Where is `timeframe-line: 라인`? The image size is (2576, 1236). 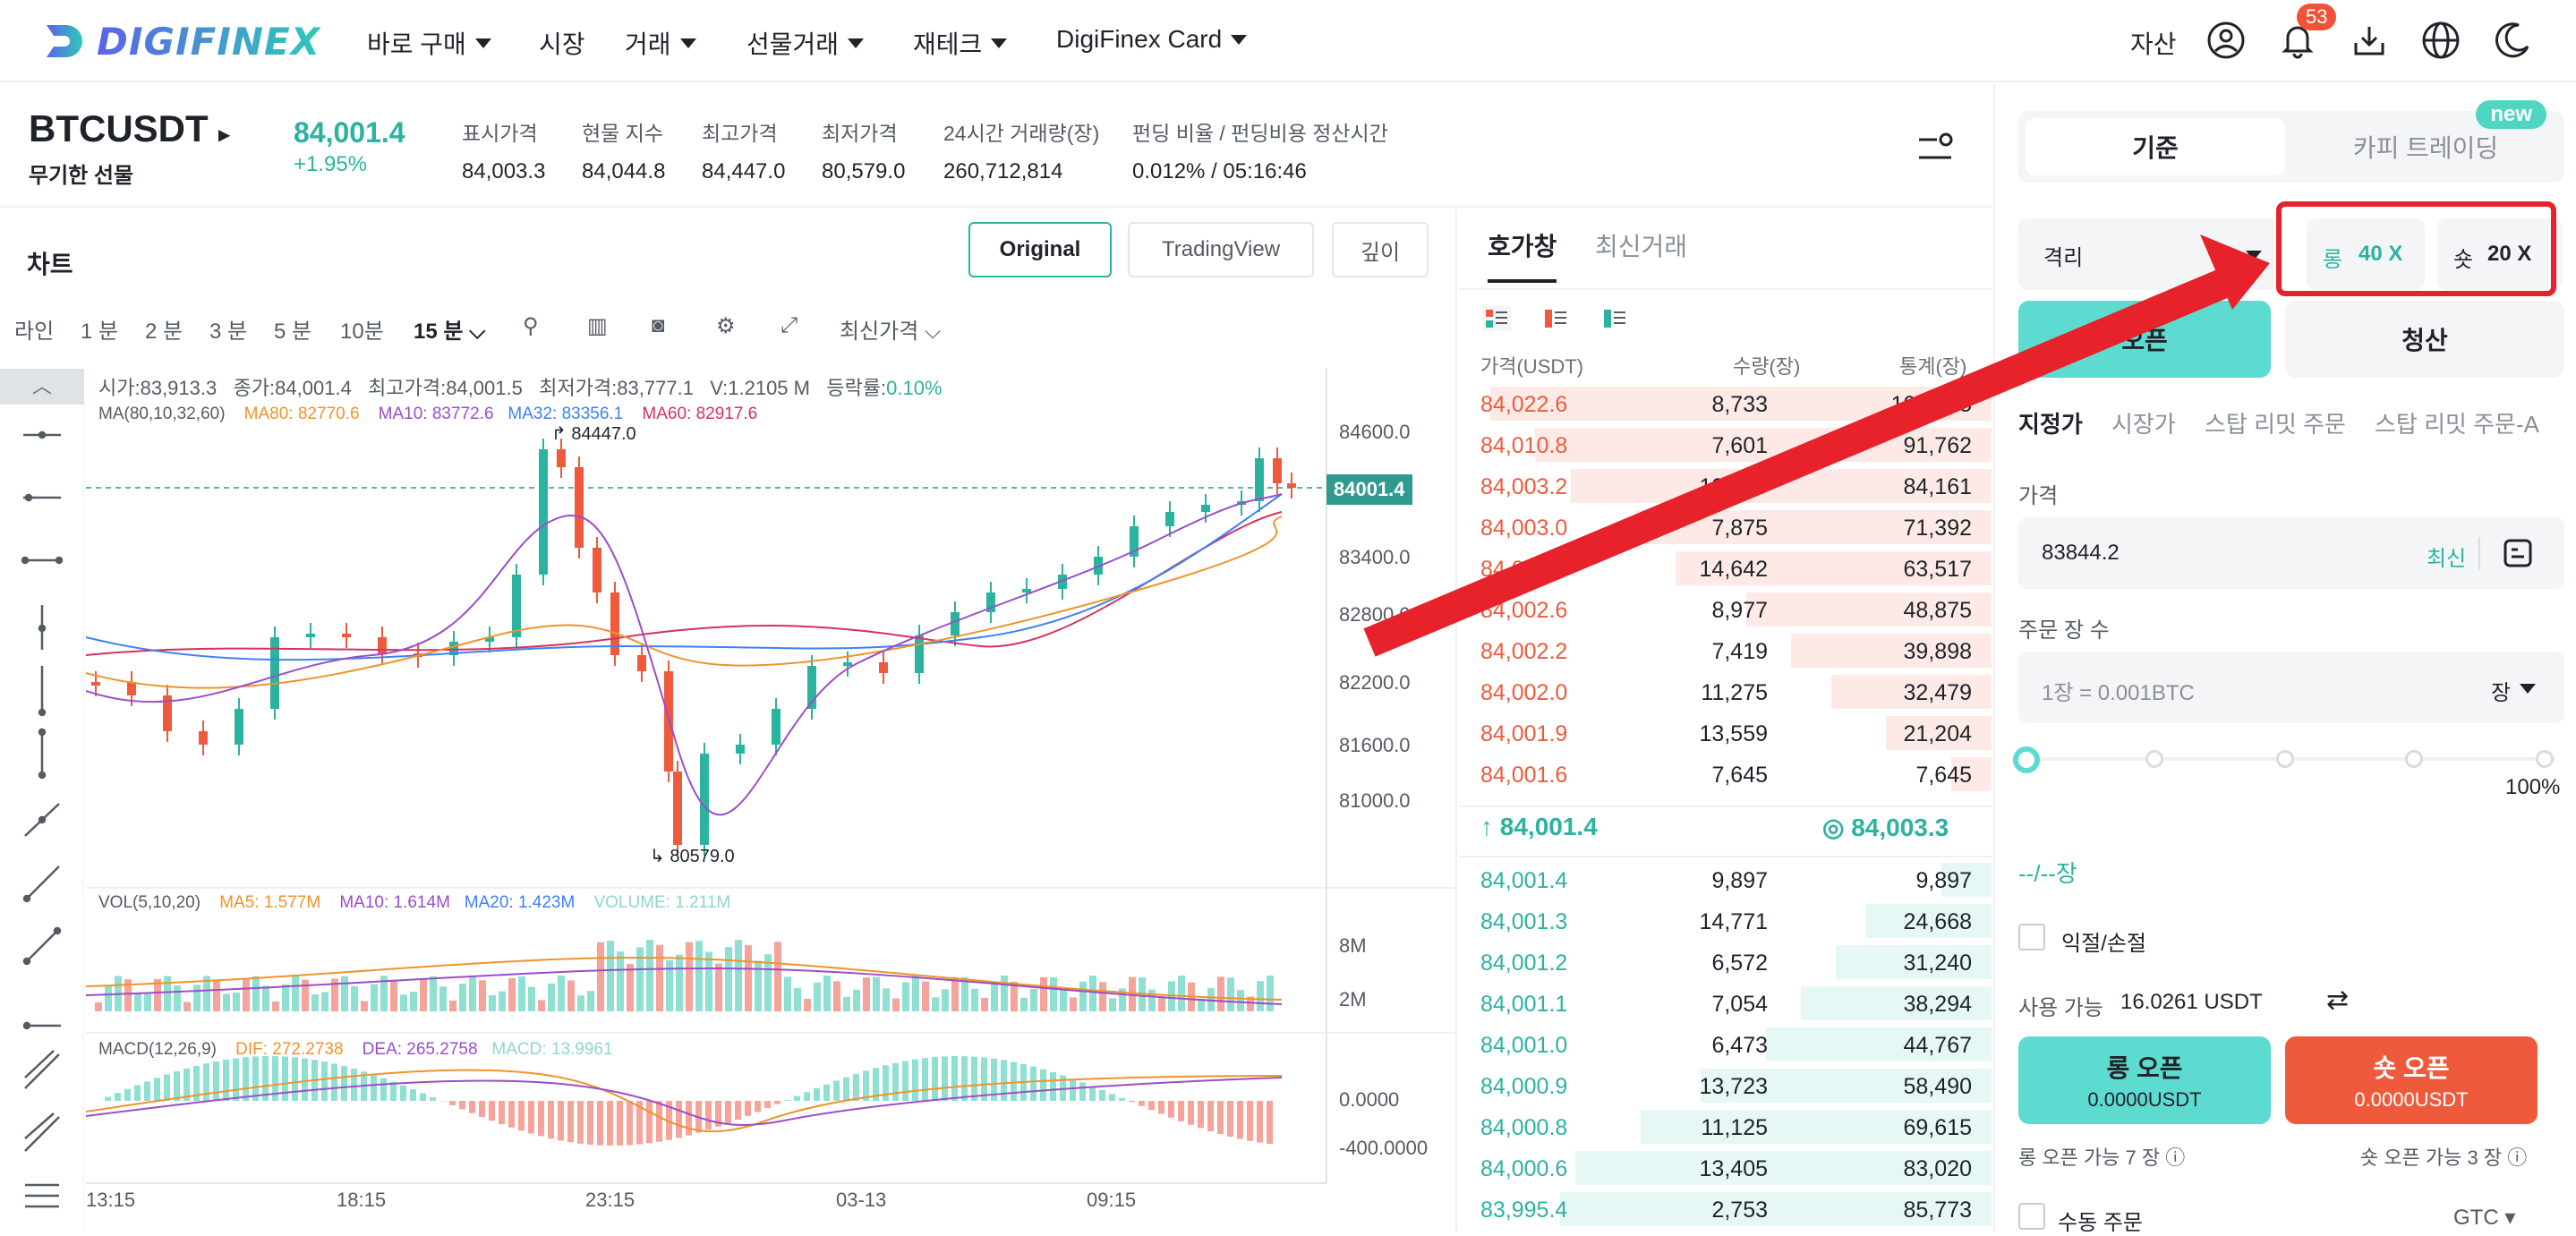 timeframe-line: 라인 is located at coordinates (34, 329).